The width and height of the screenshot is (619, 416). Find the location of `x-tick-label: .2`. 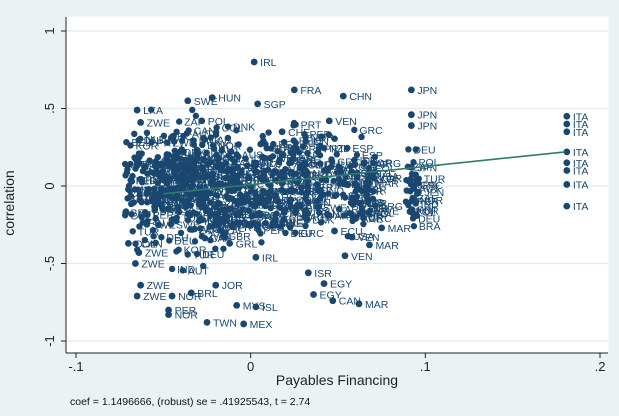

x-tick-label: .2 is located at coordinates (600, 366).